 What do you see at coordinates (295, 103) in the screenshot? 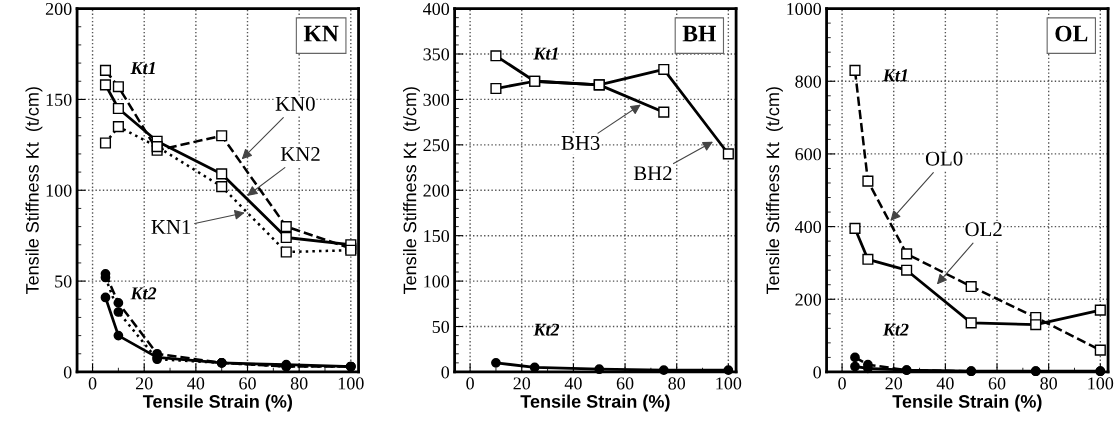
I see `annotation: KN0` at bounding box center [295, 103].